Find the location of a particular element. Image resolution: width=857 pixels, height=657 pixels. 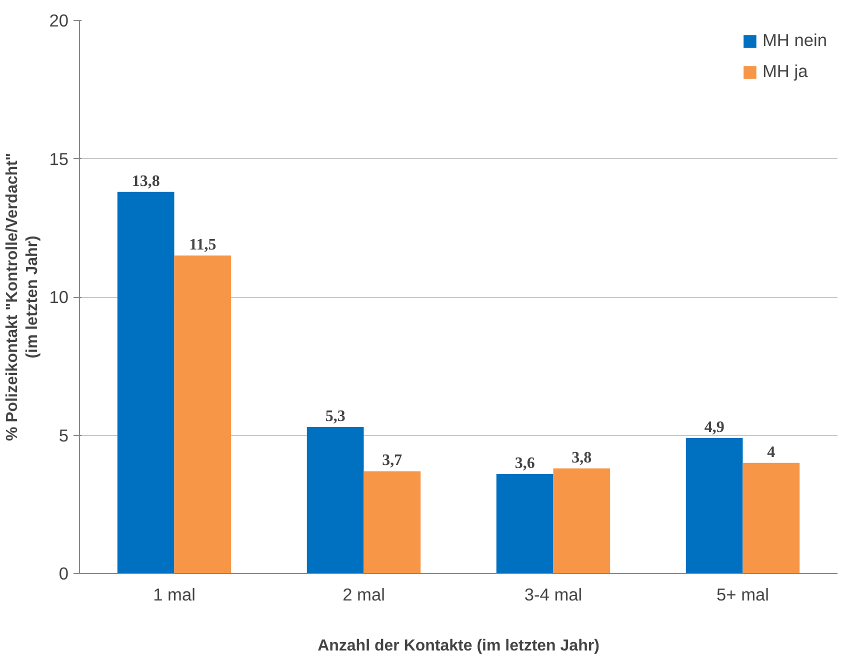

y-tick-label: 20 is located at coordinates (59, 20).